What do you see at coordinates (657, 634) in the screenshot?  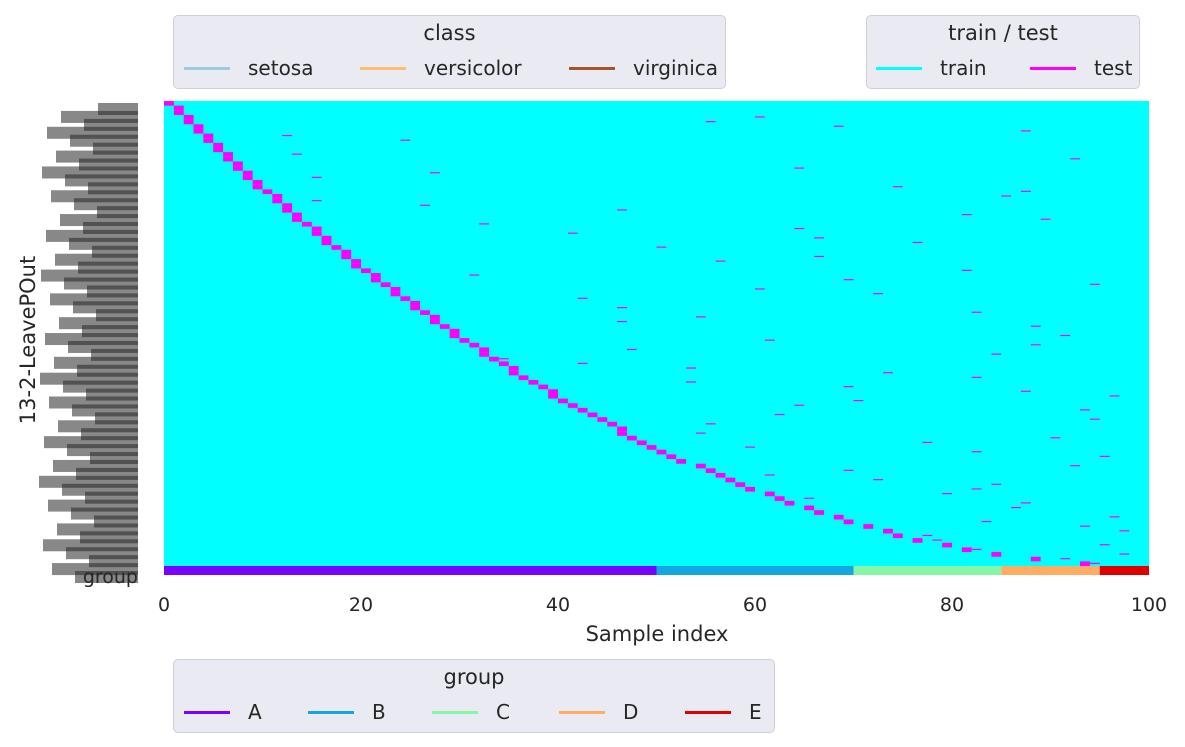 I see `x-axis-label: Sample index` at bounding box center [657, 634].